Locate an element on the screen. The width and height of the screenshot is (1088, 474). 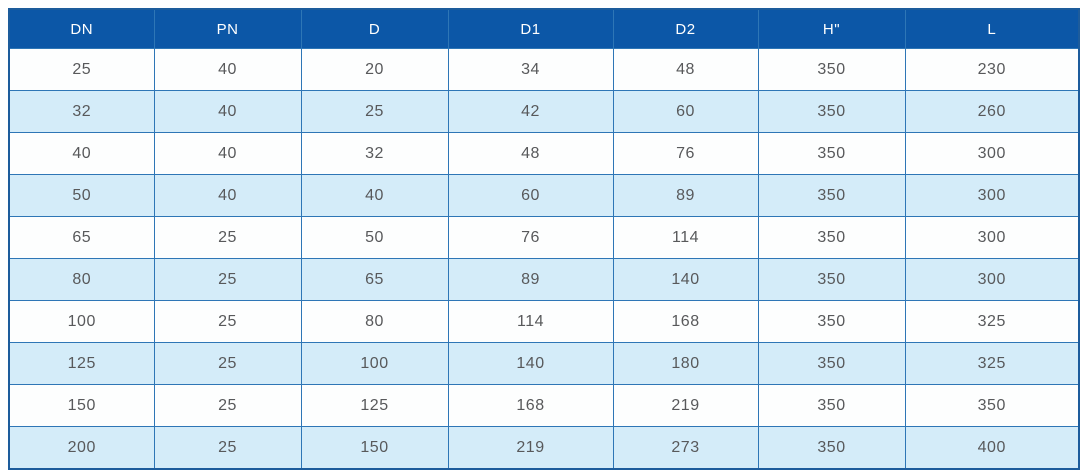
cell-d: 65 is located at coordinates (374, 279).